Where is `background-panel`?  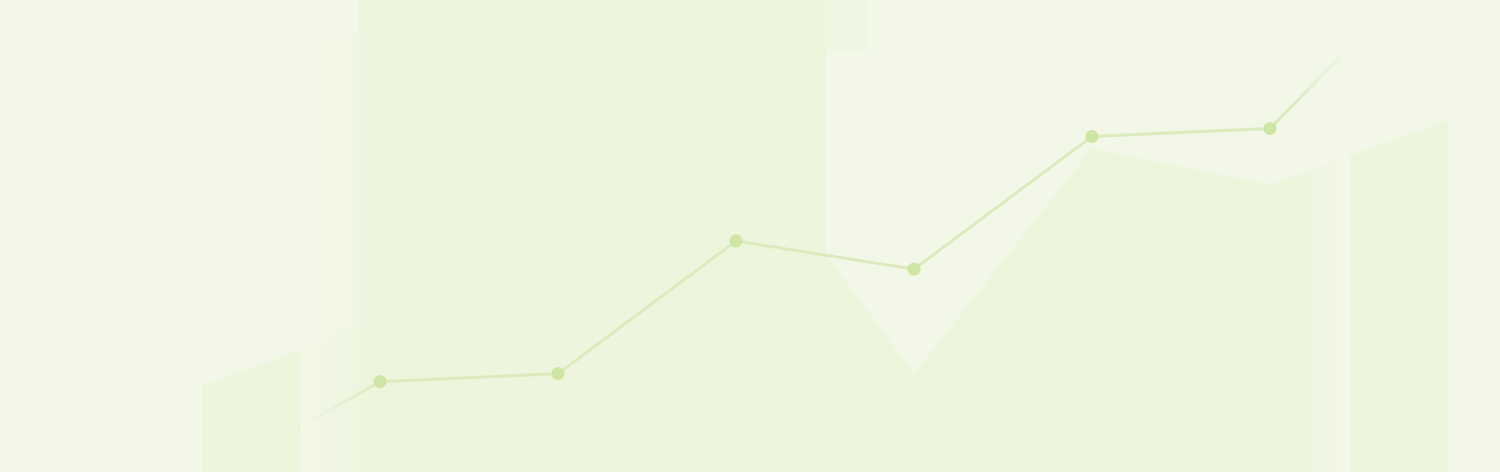 background-panel is located at coordinates (847, 26).